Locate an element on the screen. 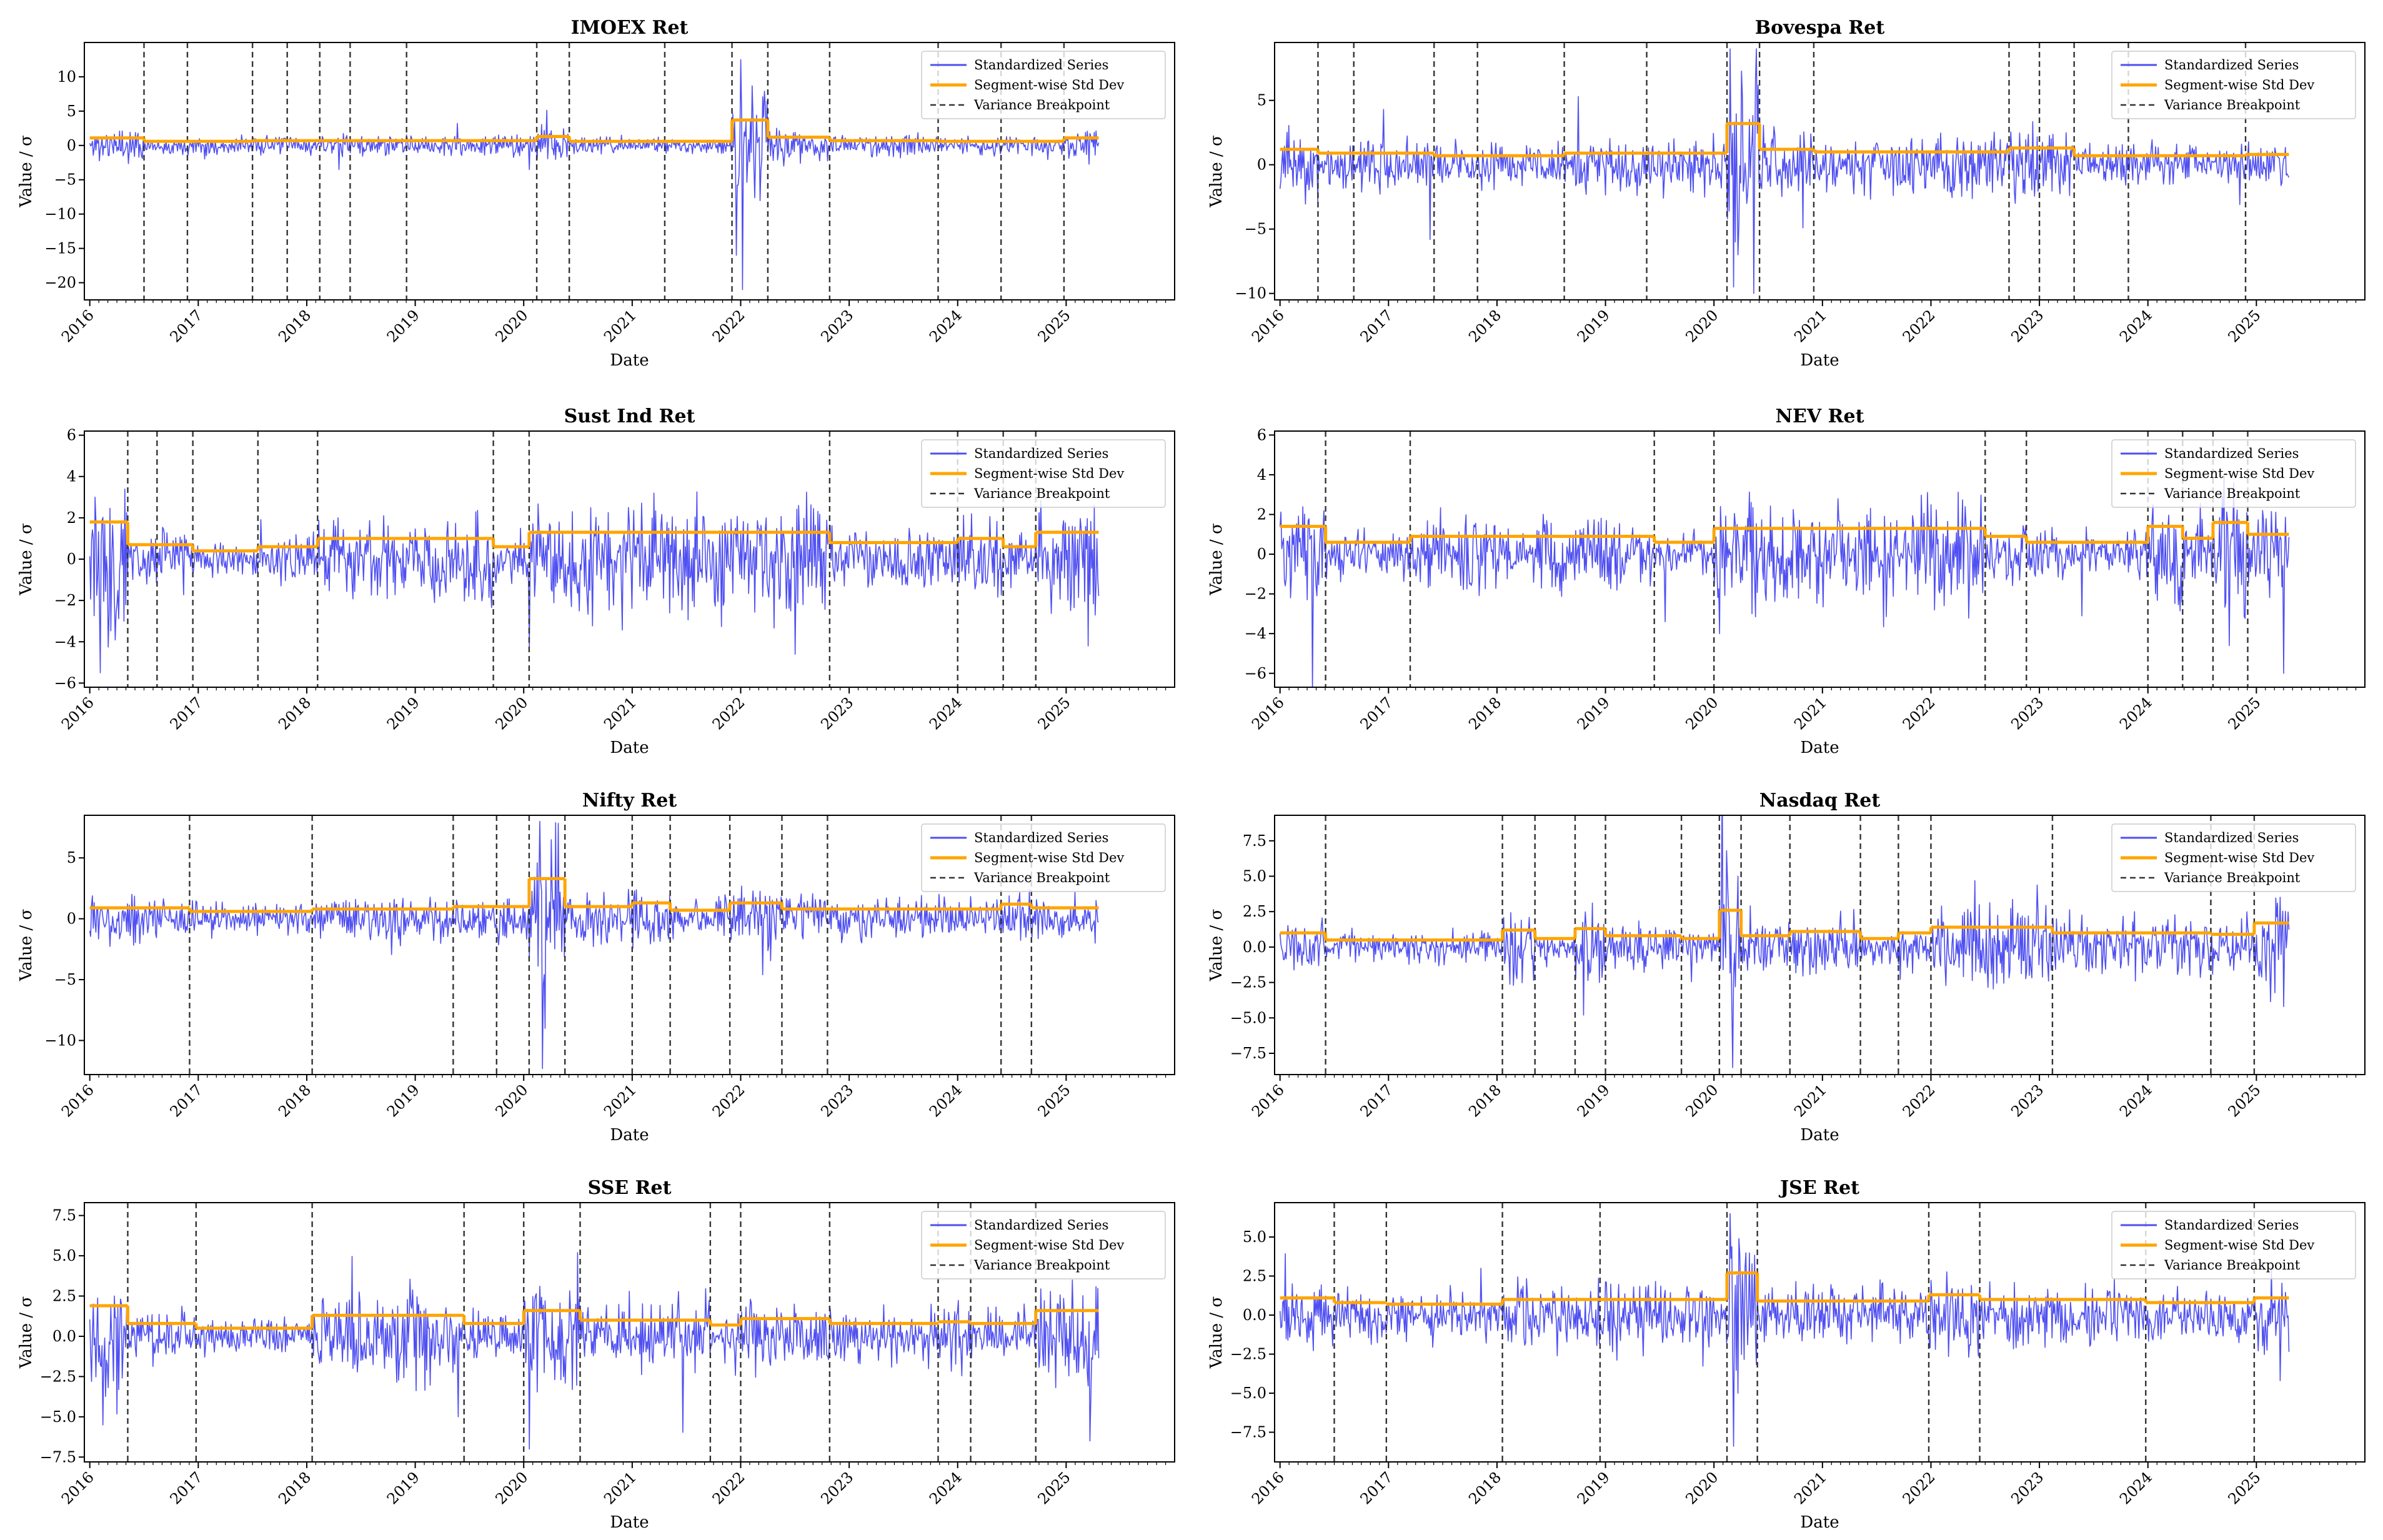 This screenshot has height=1540, width=2383. chart-title: Bovespa Ret is located at coordinates (1820, 28).